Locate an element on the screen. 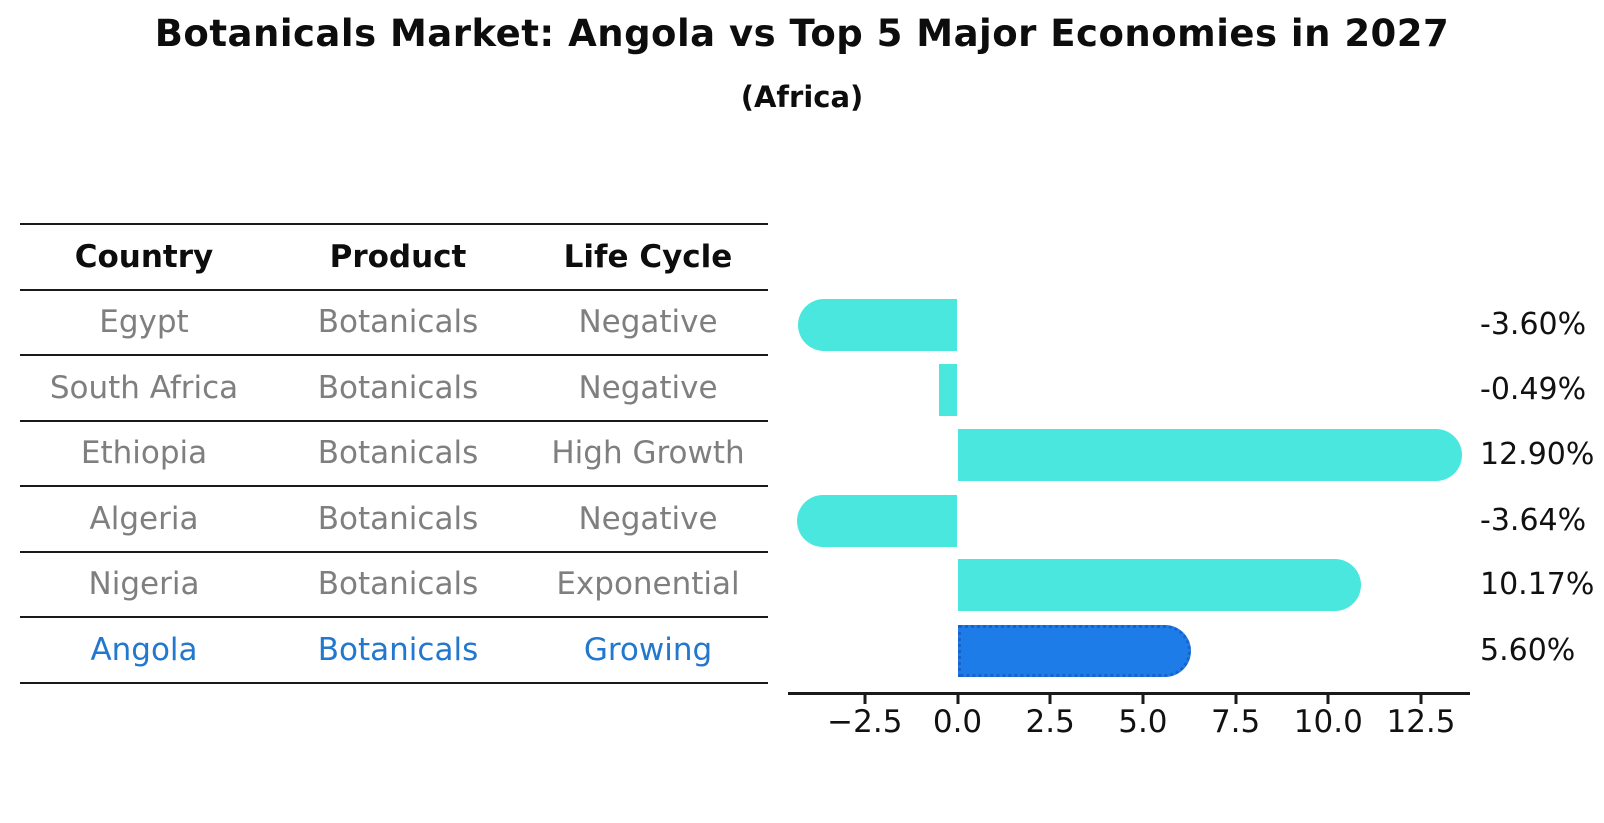 Image resolution: width=1604 pixels, height=823 pixels. bar-ethiopia is located at coordinates (1209, 455).